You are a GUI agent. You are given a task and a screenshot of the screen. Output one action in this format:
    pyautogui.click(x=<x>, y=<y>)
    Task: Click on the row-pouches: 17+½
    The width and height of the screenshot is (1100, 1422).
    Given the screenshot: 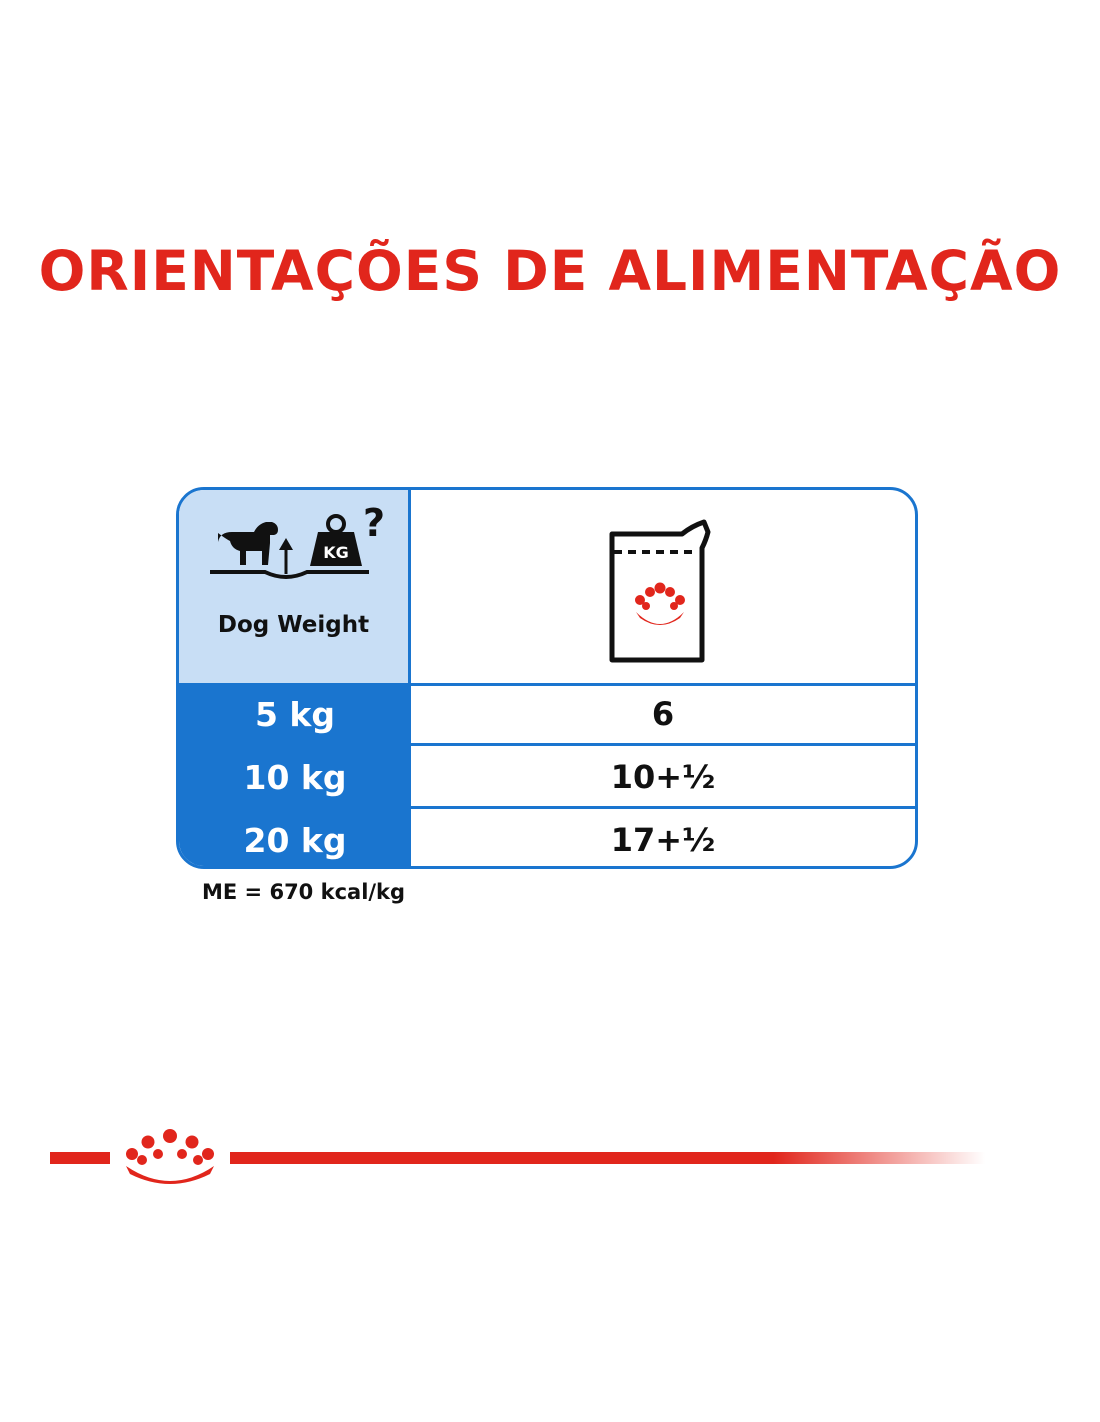 What is the action you would take?
    pyautogui.click(x=663, y=840)
    